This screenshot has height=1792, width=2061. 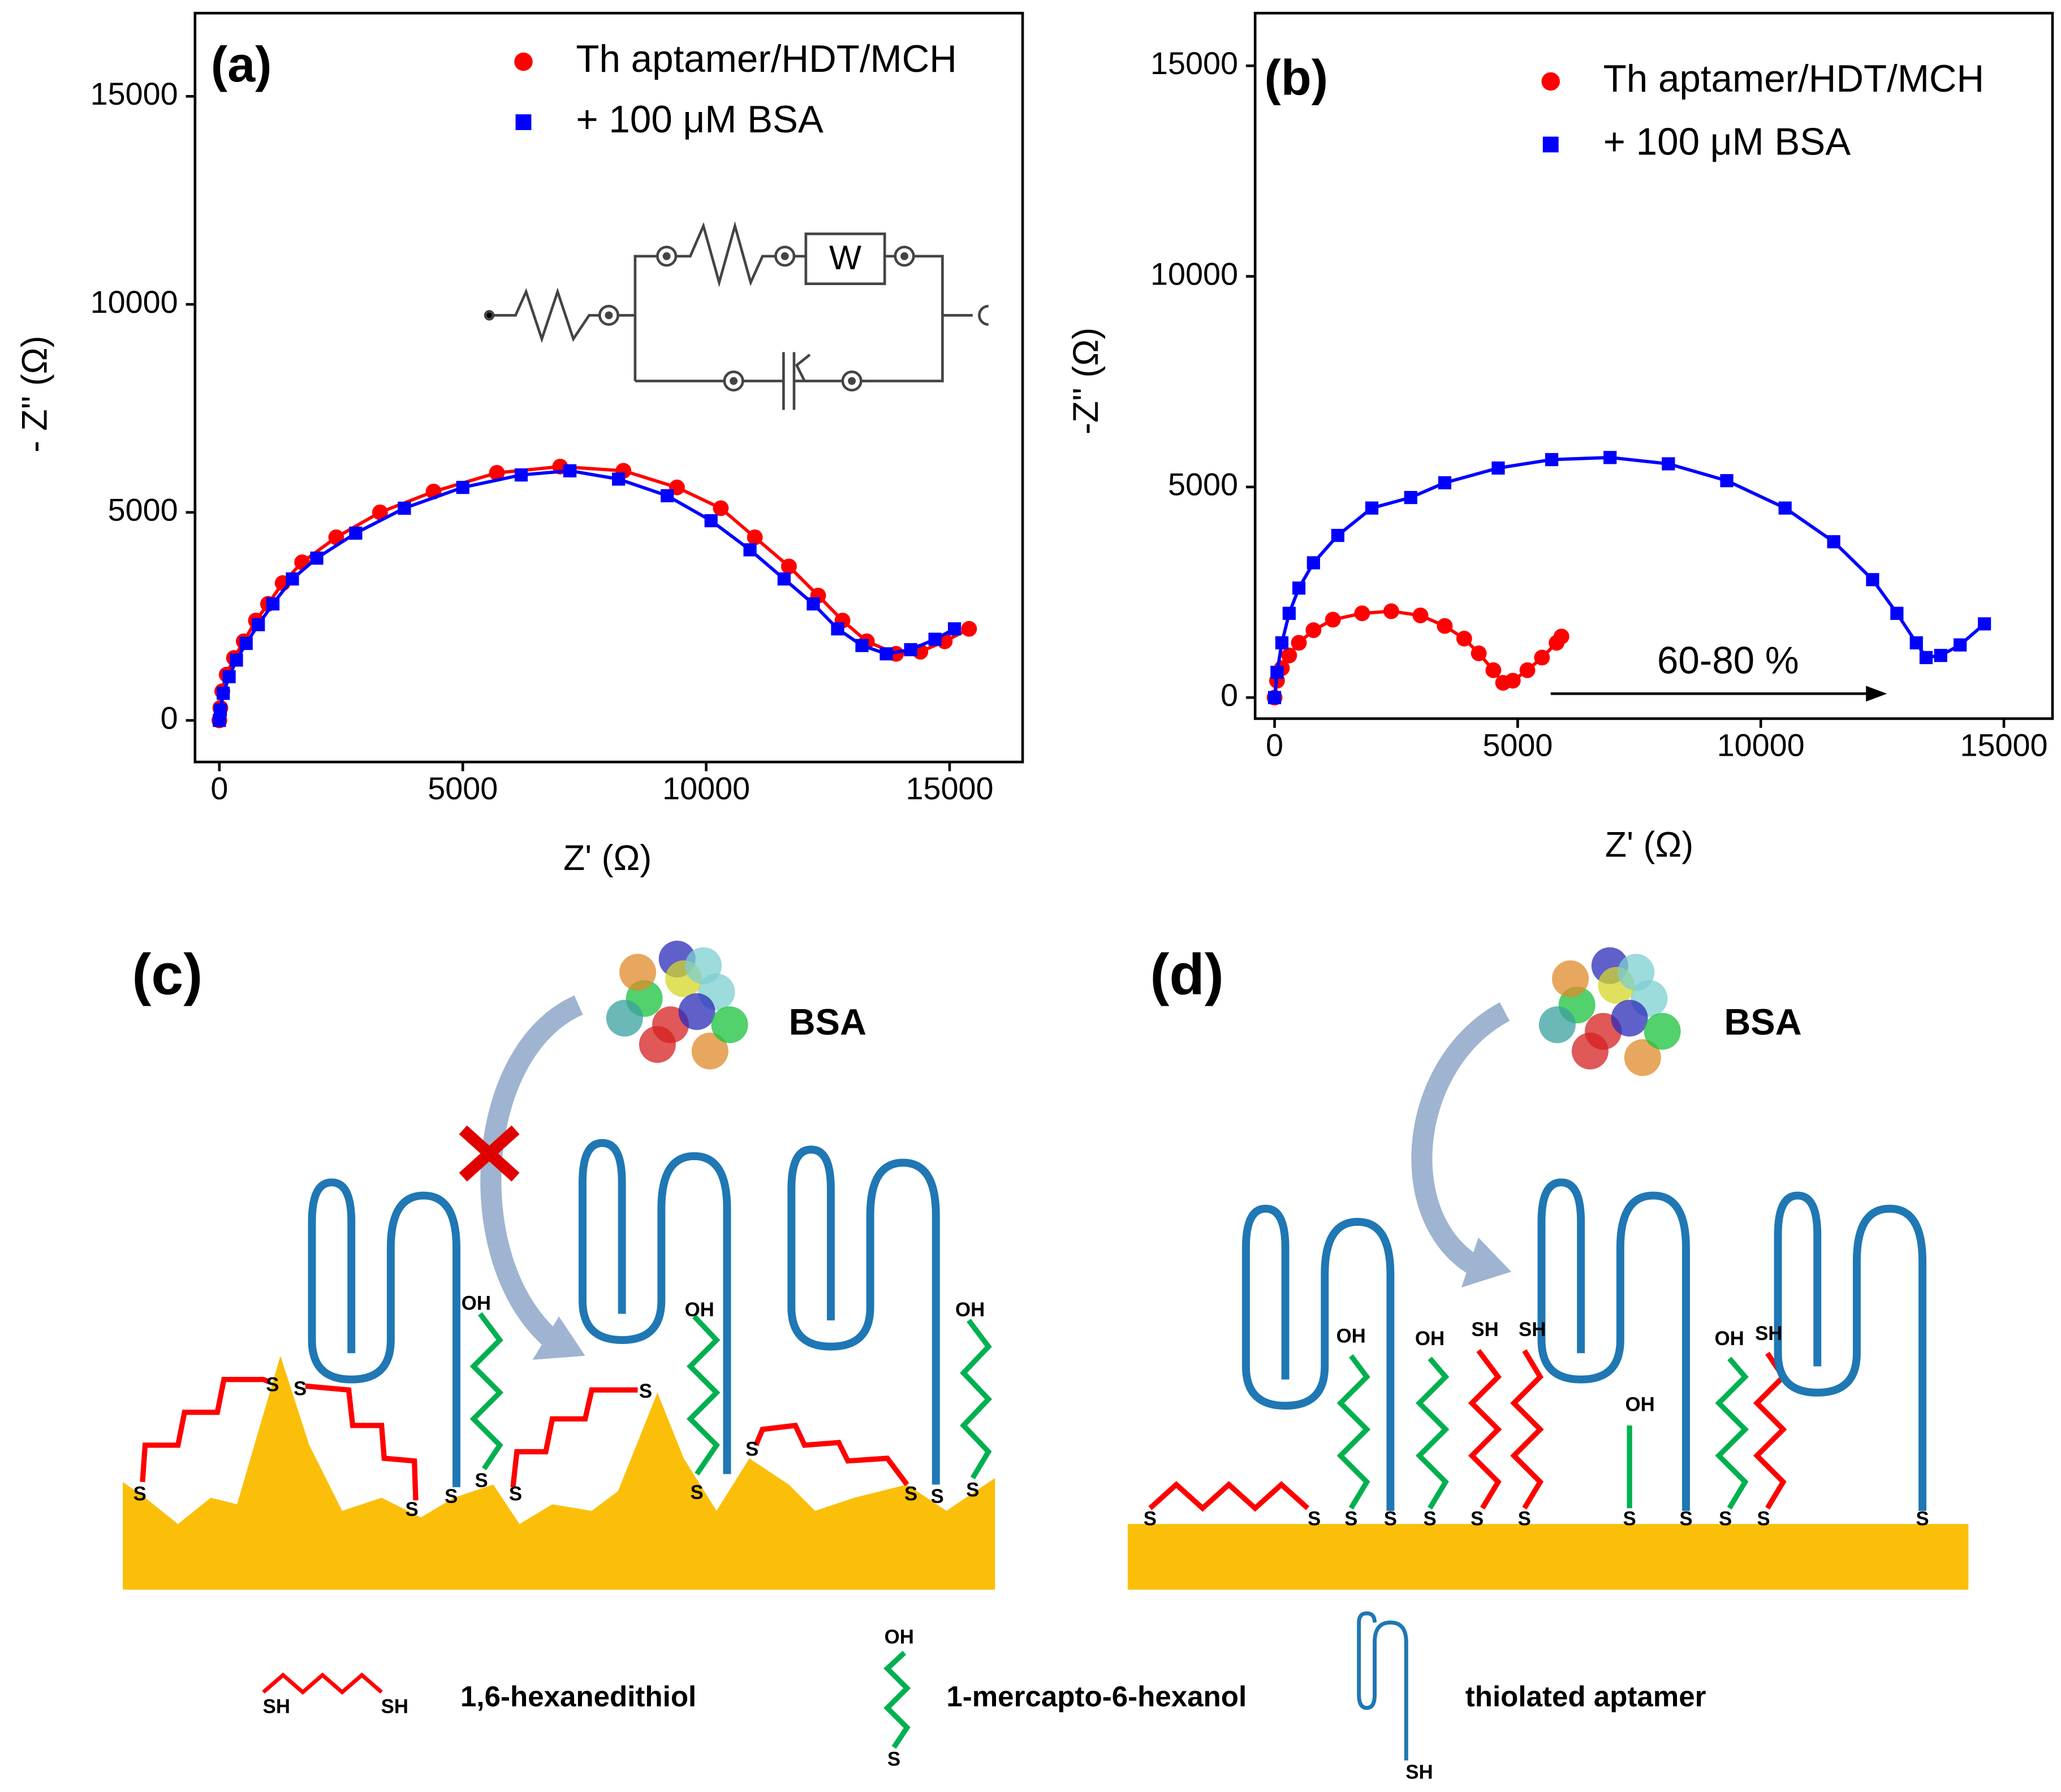 What do you see at coordinates (1794, 79) in the screenshot?
I see `legend-label: Th aptamer/HDT/MCH` at bounding box center [1794, 79].